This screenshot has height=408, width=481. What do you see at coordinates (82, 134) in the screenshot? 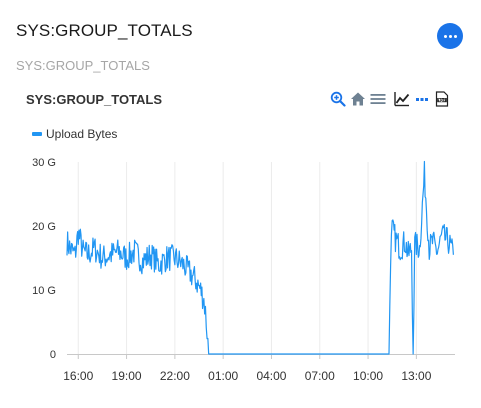
I see `legend-label: Upload Bytes` at bounding box center [82, 134].